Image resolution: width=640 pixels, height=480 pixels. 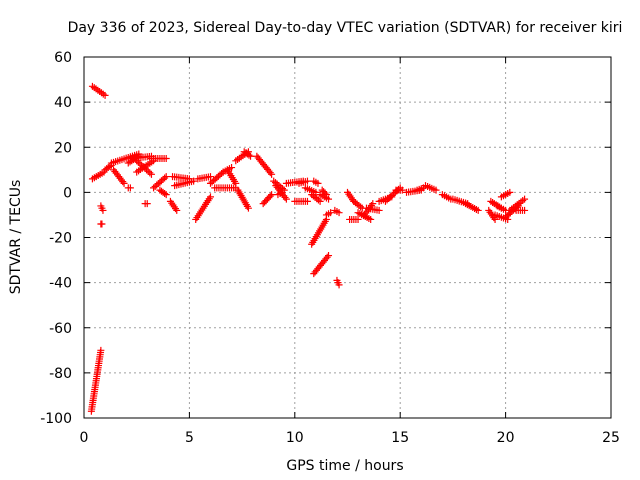 I want to click on x-tick-label: 15, so click(x=400, y=438).